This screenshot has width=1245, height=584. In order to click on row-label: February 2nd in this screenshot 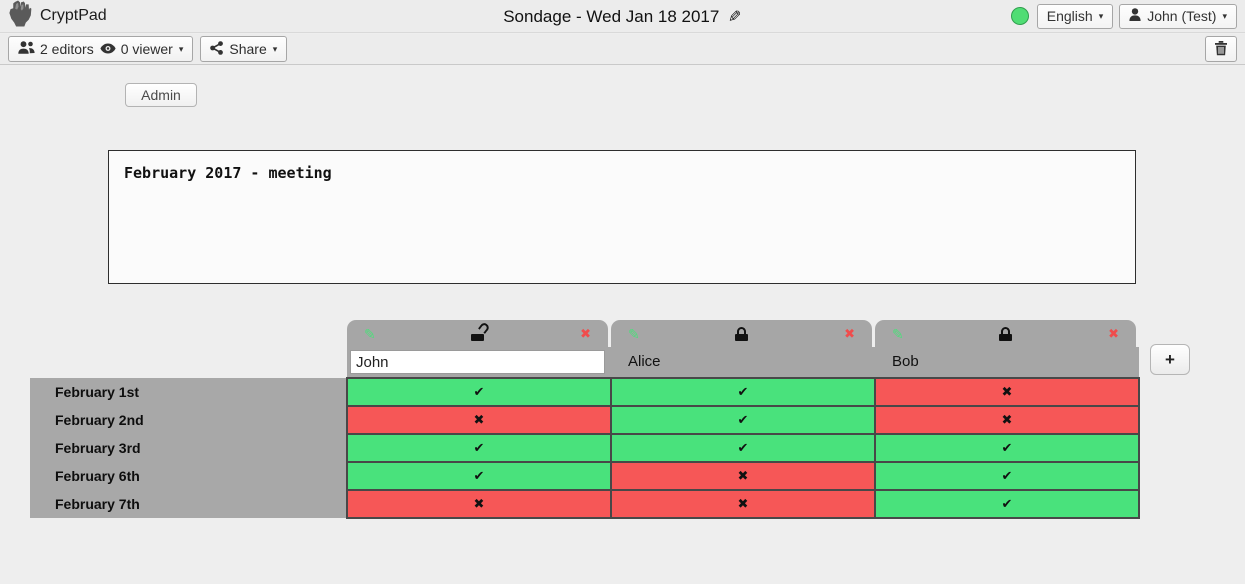, I will do `click(188, 420)`.